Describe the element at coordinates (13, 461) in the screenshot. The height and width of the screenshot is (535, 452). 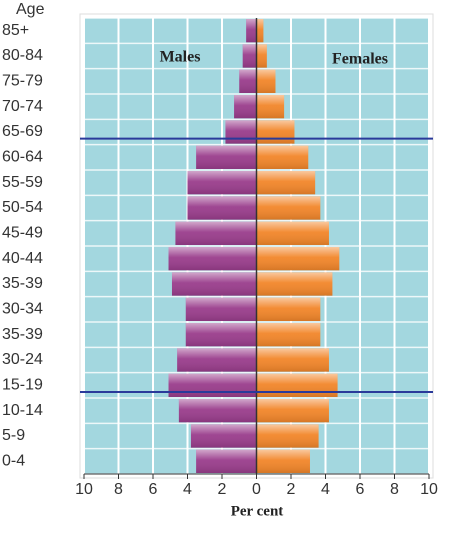
I see `y-tick-label: 0-4` at that location.